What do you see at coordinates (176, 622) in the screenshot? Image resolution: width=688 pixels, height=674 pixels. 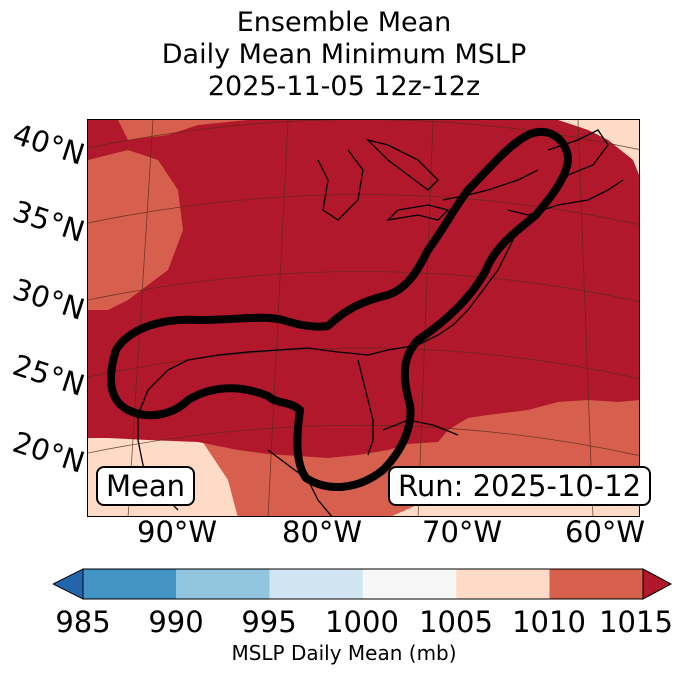 I see `colorbar-tick-990: 990` at bounding box center [176, 622].